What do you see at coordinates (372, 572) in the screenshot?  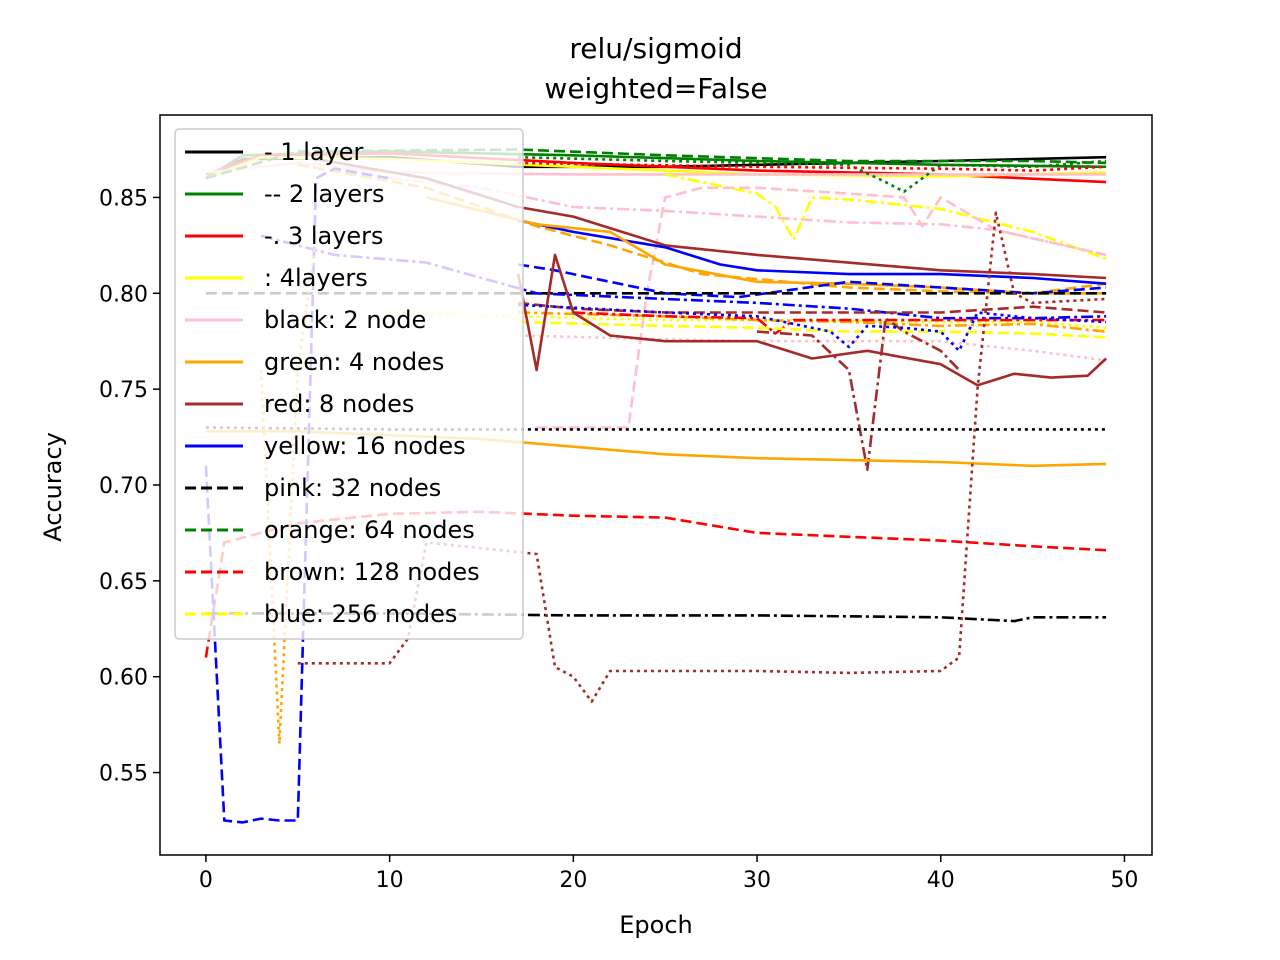 I see `legend-label: brown: 128 nodes` at bounding box center [372, 572].